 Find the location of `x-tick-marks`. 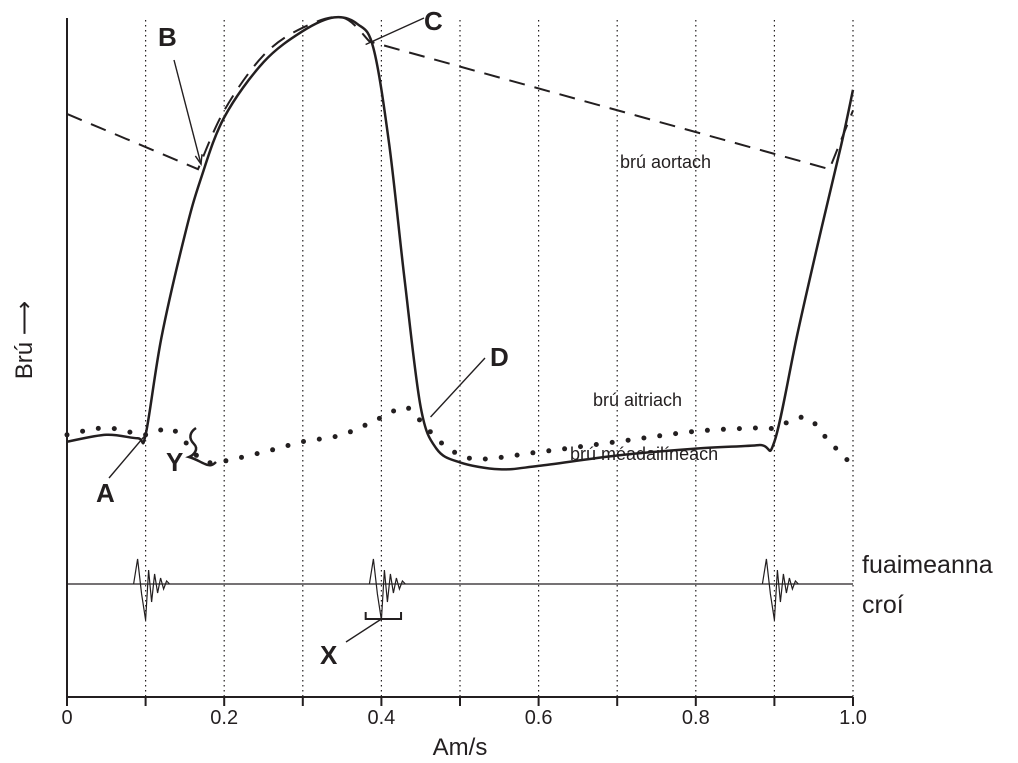

x-tick-marks is located at coordinates (460, 701).